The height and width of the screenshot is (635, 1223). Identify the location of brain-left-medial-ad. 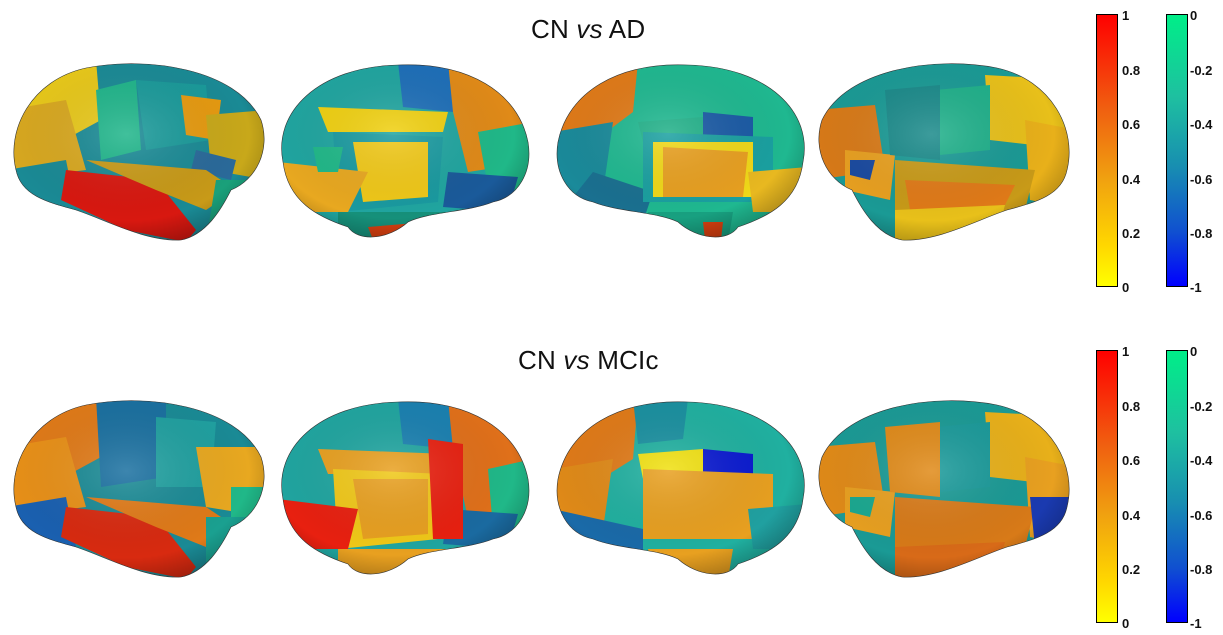
(405, 151).